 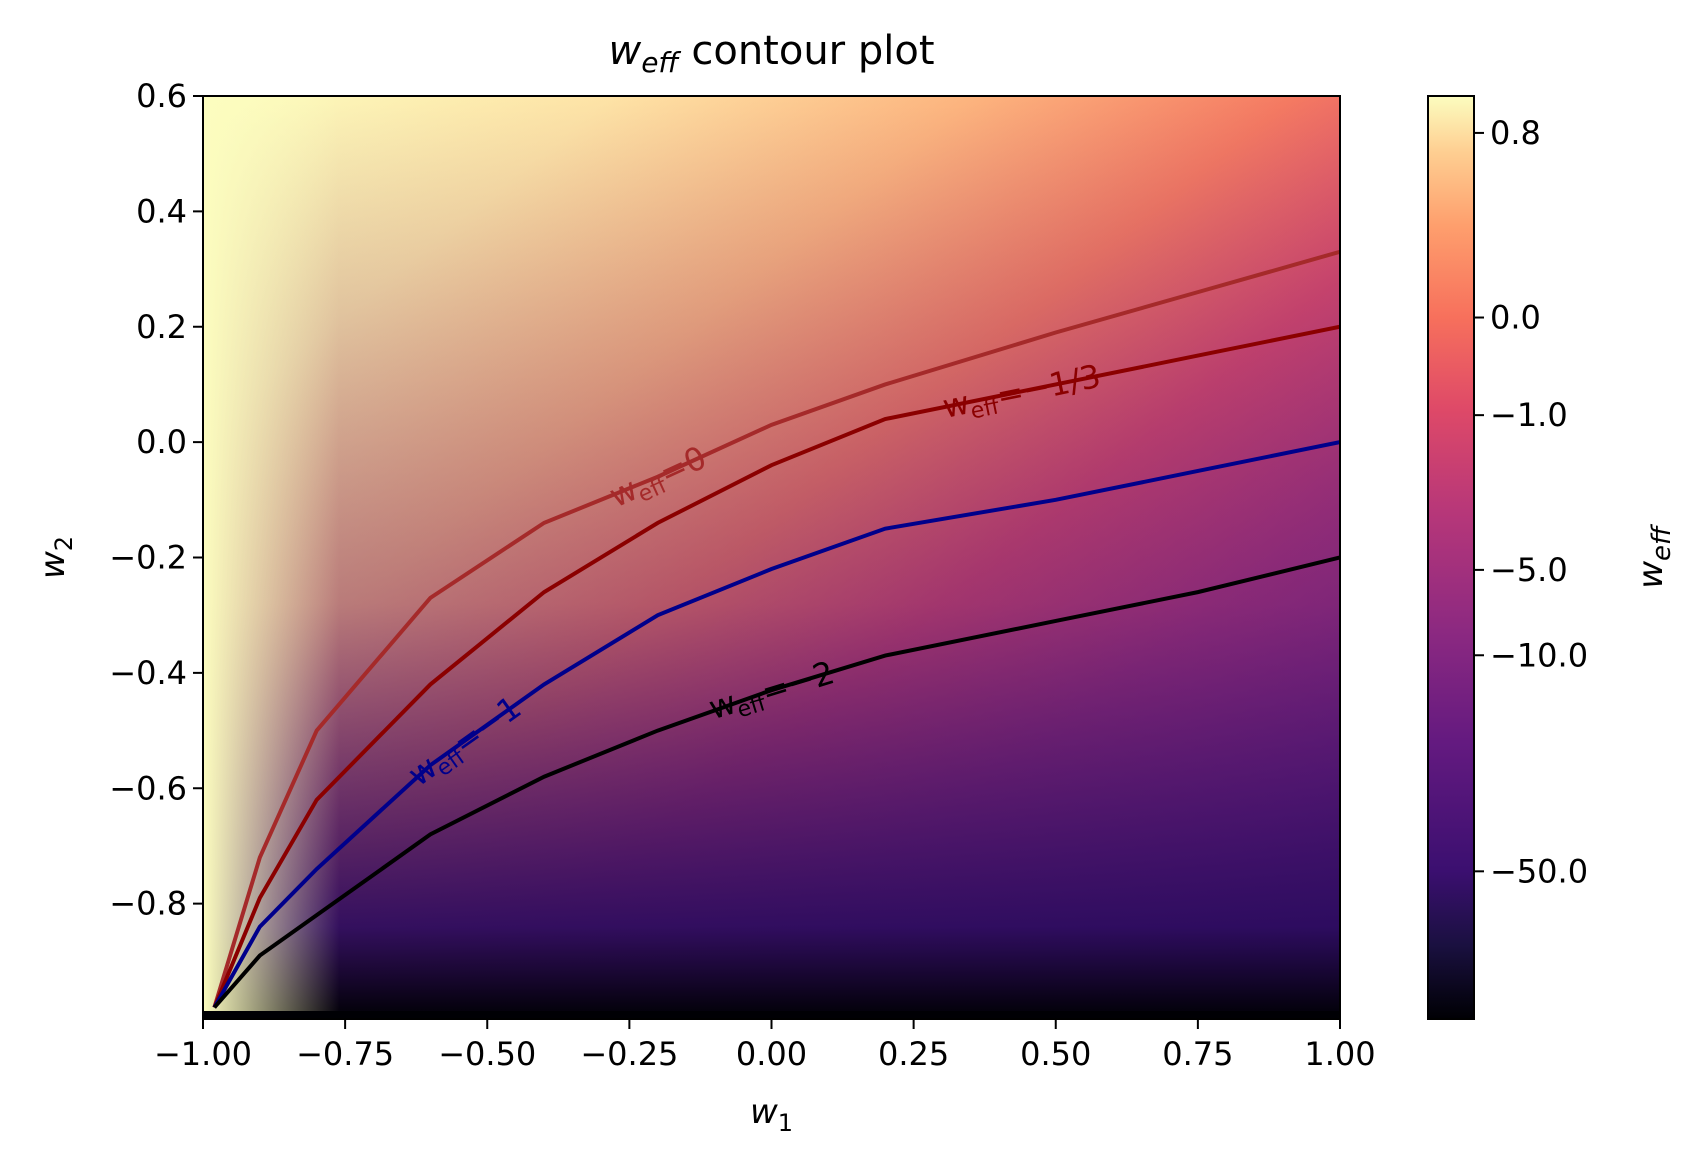 I want to click on colorbar-tick-label-5: −50.0, so click(x=1539, y=871).